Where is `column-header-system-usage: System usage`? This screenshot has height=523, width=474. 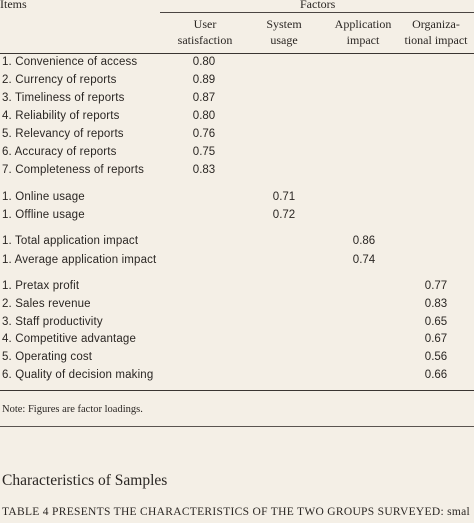 column-header-system-usage: System usage is located at coordinates (284, 32).